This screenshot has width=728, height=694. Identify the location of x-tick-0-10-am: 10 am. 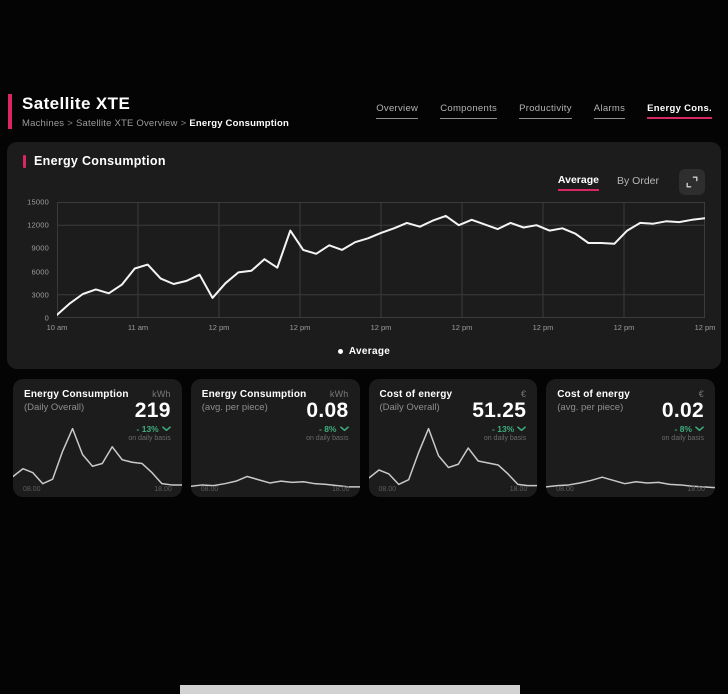
(57, 327).